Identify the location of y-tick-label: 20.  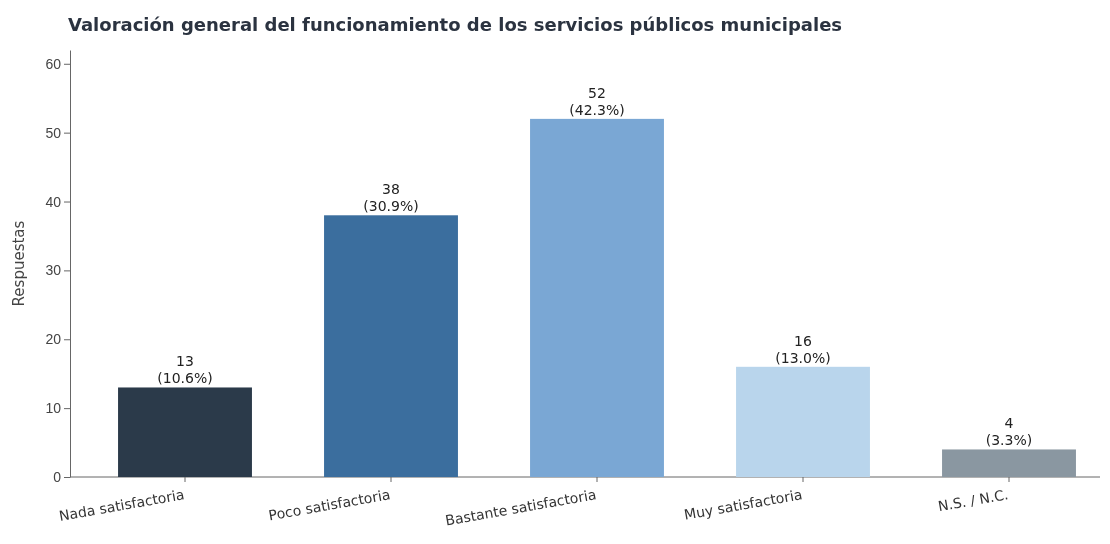
(53, 339).